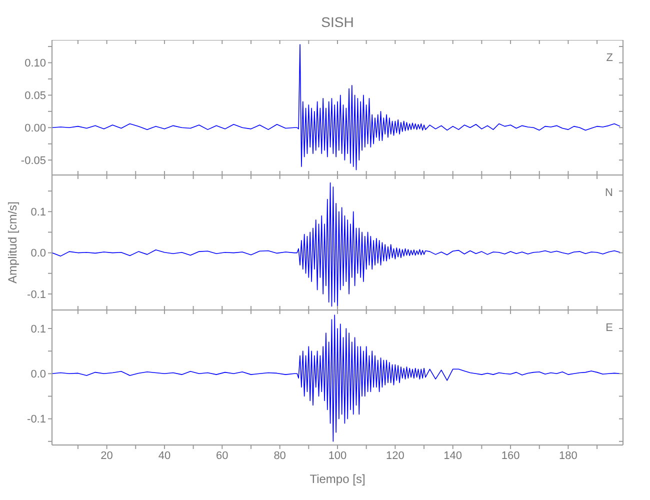 Image resolution: width=650 pixels, height=500 pixels. Describe the element at coordinates (222, 456) in the screenshot. I see `x-tick-label: 60` at that location.